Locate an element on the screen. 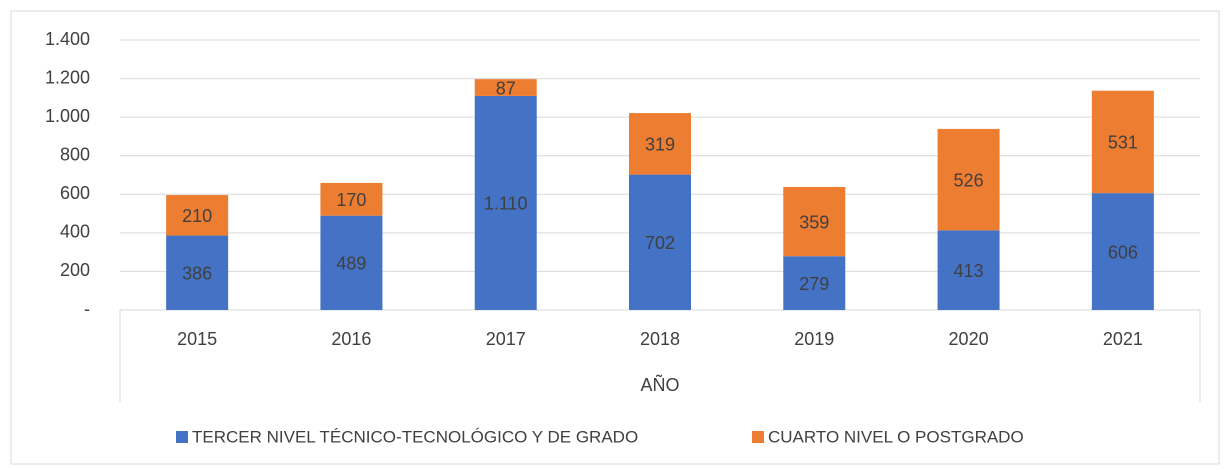 The width and height of the screenshot is (1230, 470). data-label: 489 is located at coordinates (351, 264).